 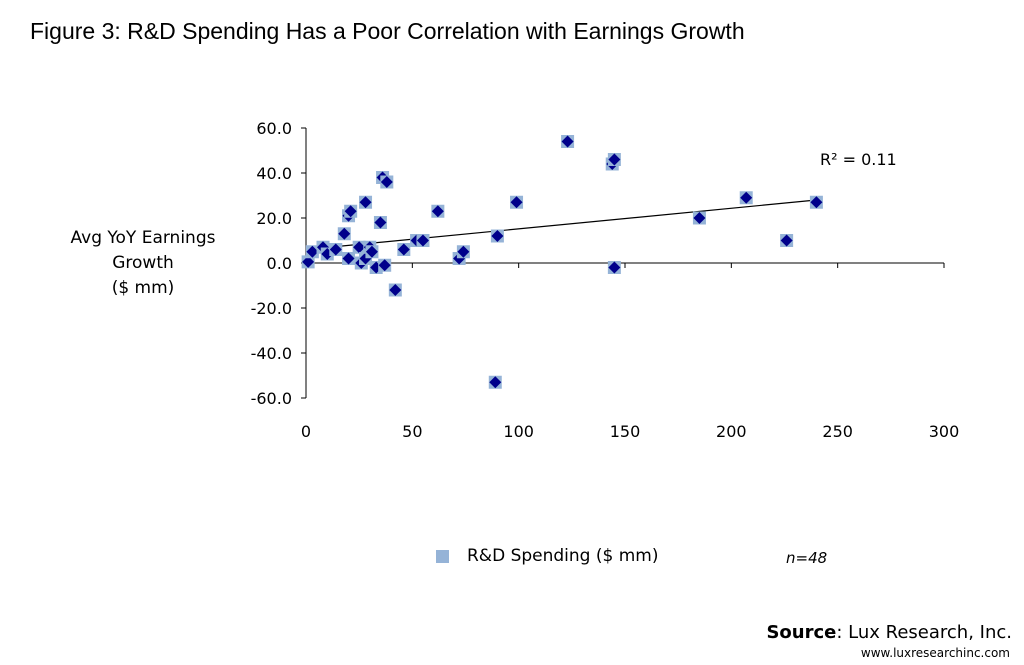 I want to click on x-tick-label: 150, so click(x=625, y=431).